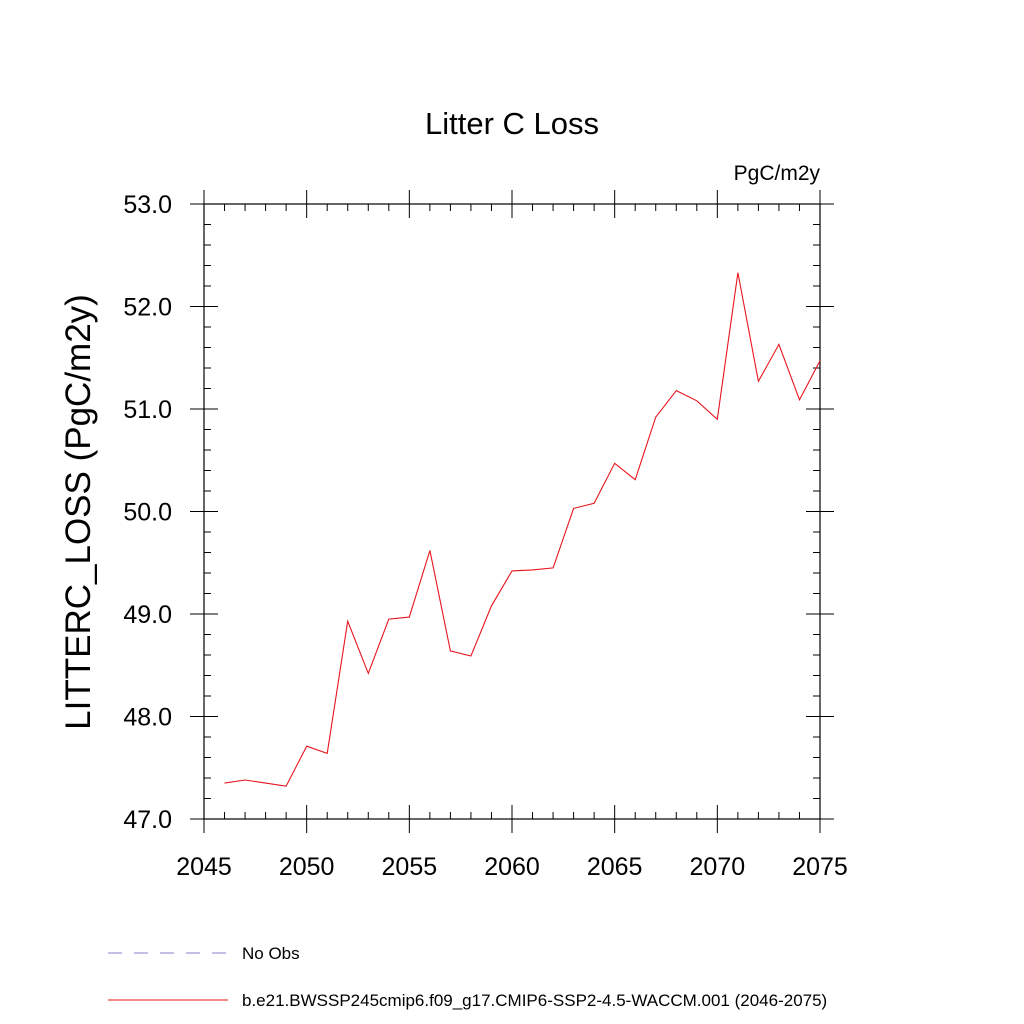 This screenshot has height=1024, width=1024. Describe the element at coordinates (204, 867) in the screenshot. I see `x-tick-label: 2045` at that location.